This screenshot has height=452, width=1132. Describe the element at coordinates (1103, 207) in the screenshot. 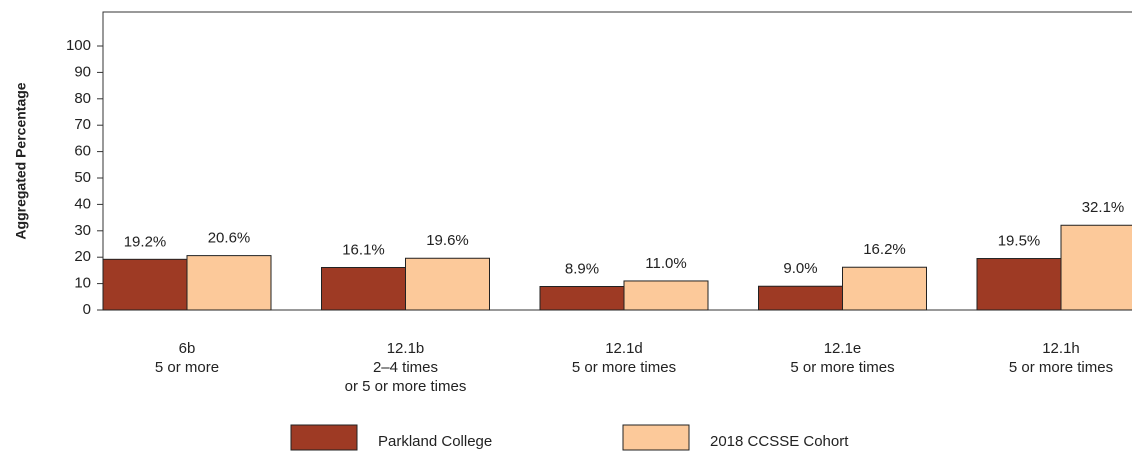

I see `data-label: 32.1%` at that location.